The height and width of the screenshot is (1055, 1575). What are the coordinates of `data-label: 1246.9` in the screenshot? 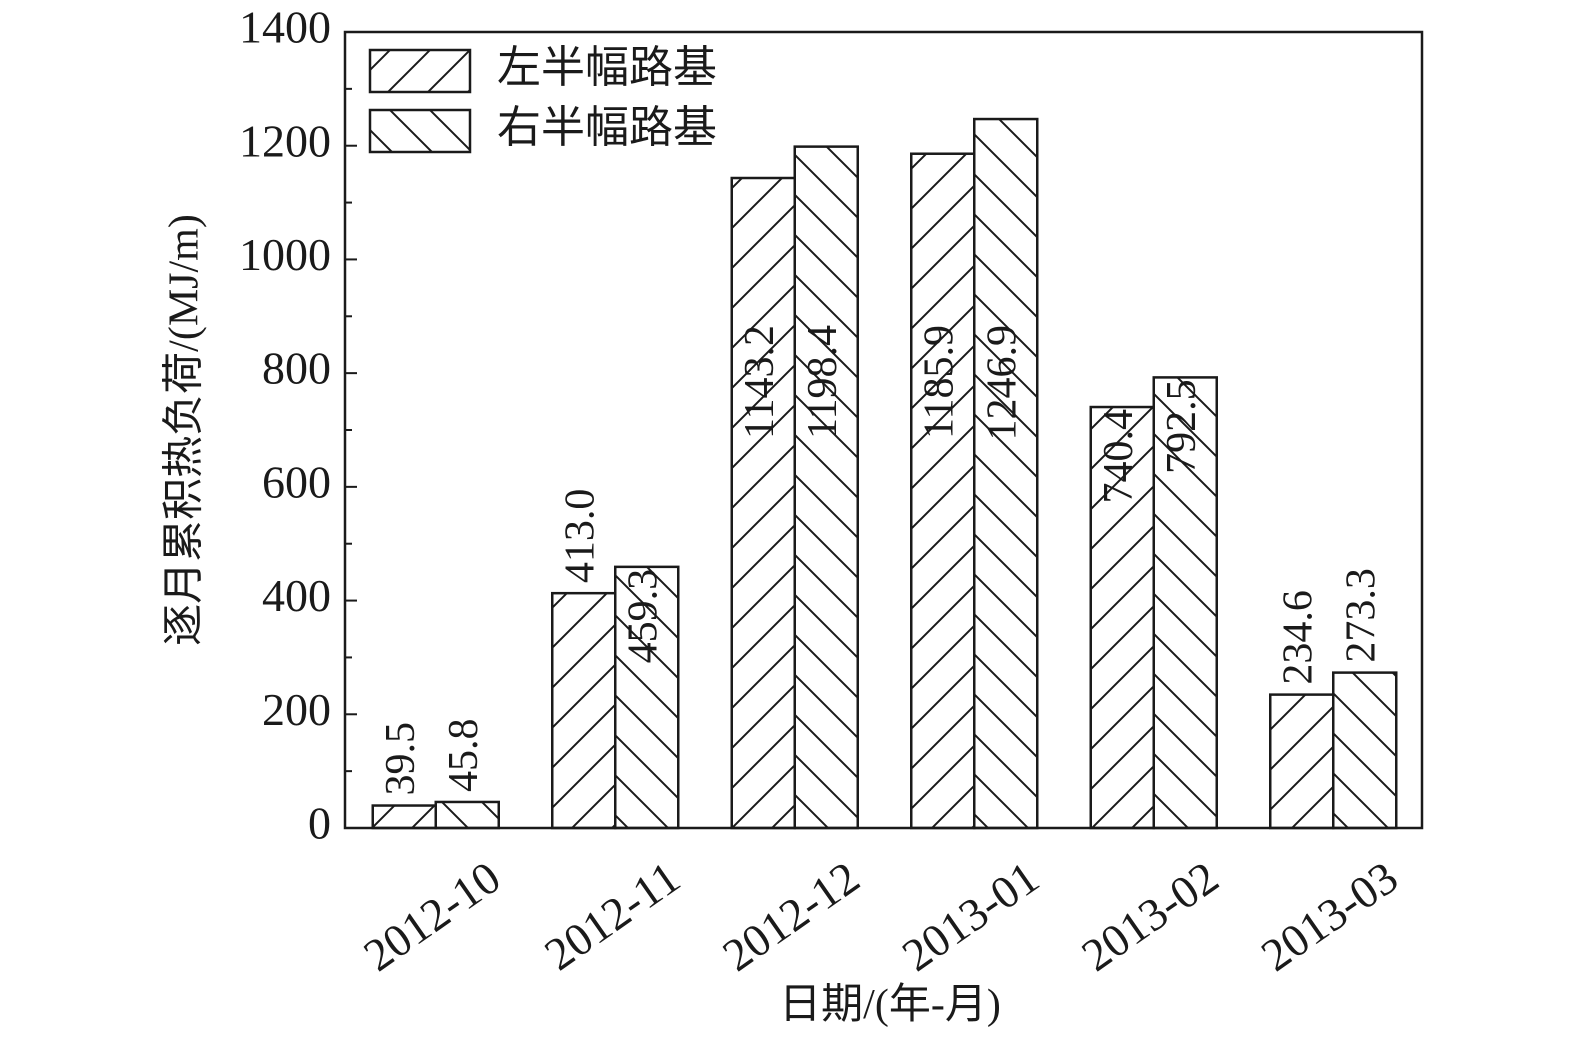 It's located at (1002, 383).